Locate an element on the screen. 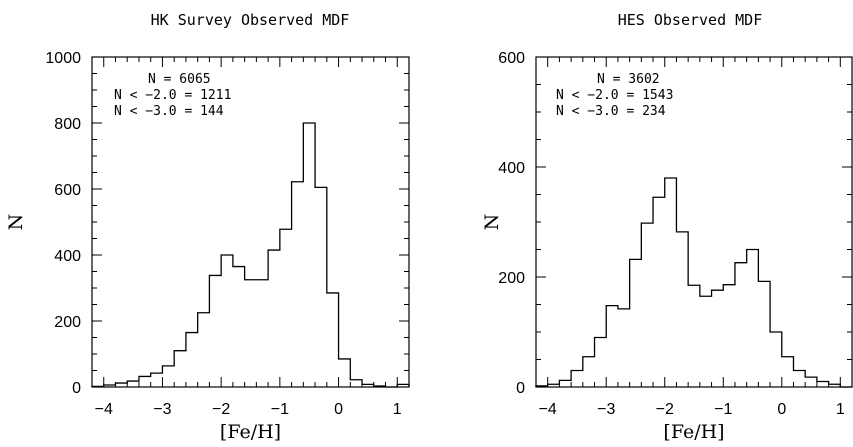  count-annotation: N < −2.0 = 1543 is located at coordinates (614, 95).